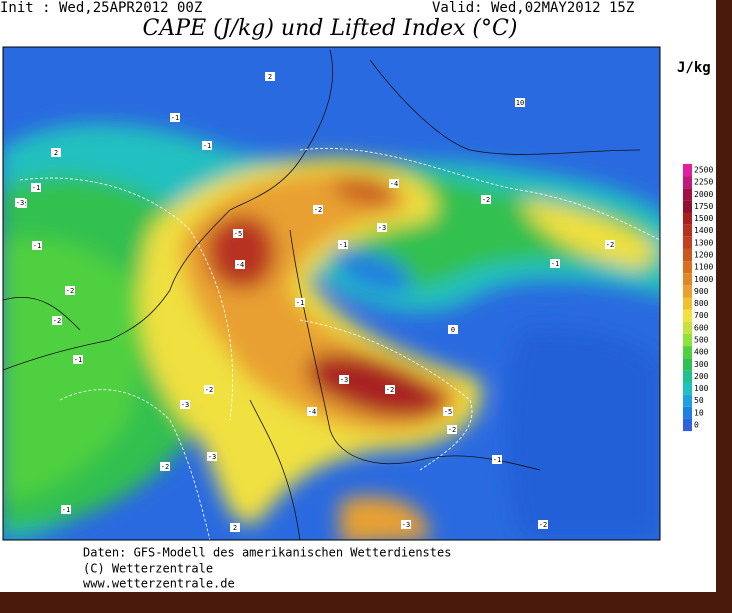 This screenshot has height=613, width=732. Describe the element at coordinates (703, 218) in the screenshot. I see `colorbar-label: 1500` at that location.